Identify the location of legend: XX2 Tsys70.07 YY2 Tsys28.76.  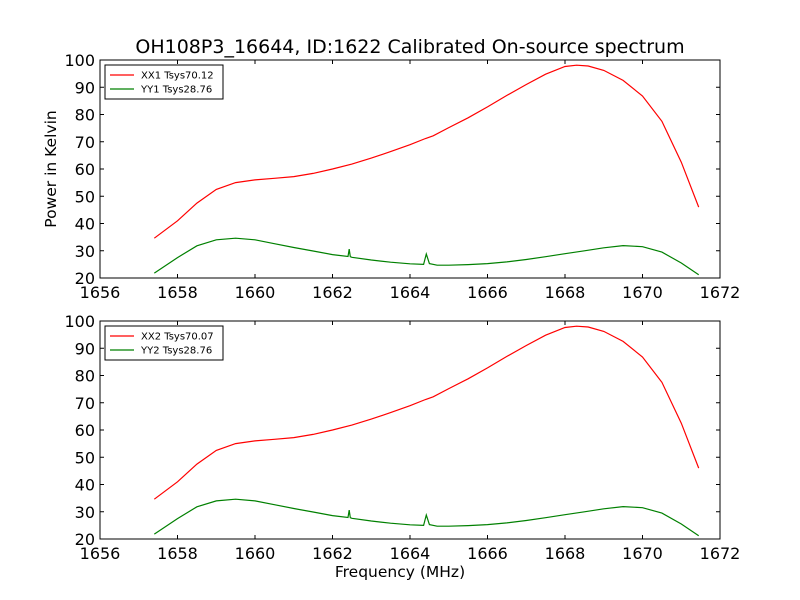
(164, 343).